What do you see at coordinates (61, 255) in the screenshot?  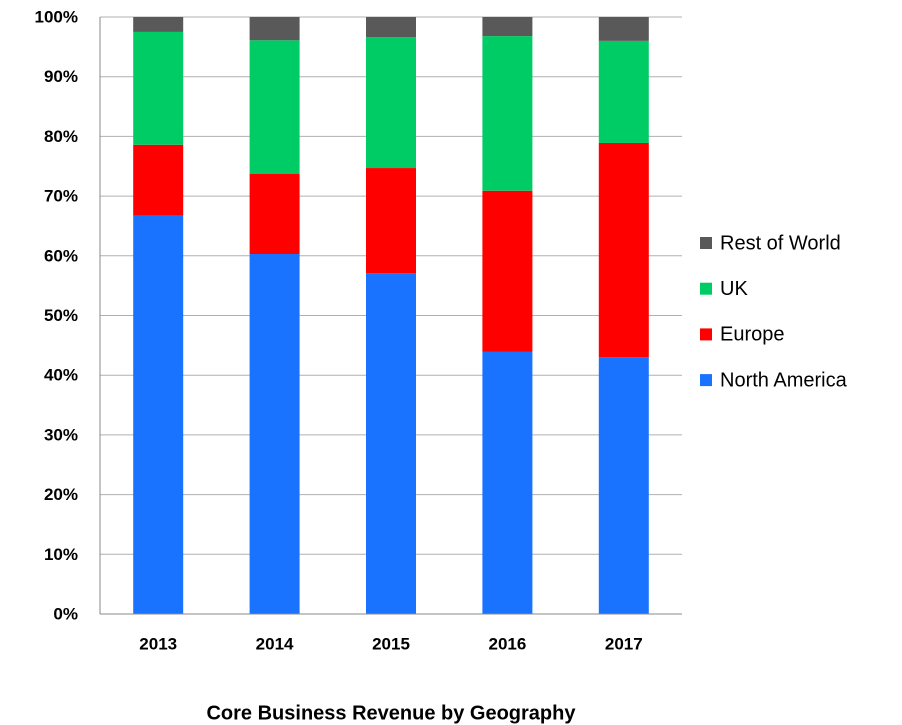 I see `y-tick-label: 60%` at bounding box center [61, 255].